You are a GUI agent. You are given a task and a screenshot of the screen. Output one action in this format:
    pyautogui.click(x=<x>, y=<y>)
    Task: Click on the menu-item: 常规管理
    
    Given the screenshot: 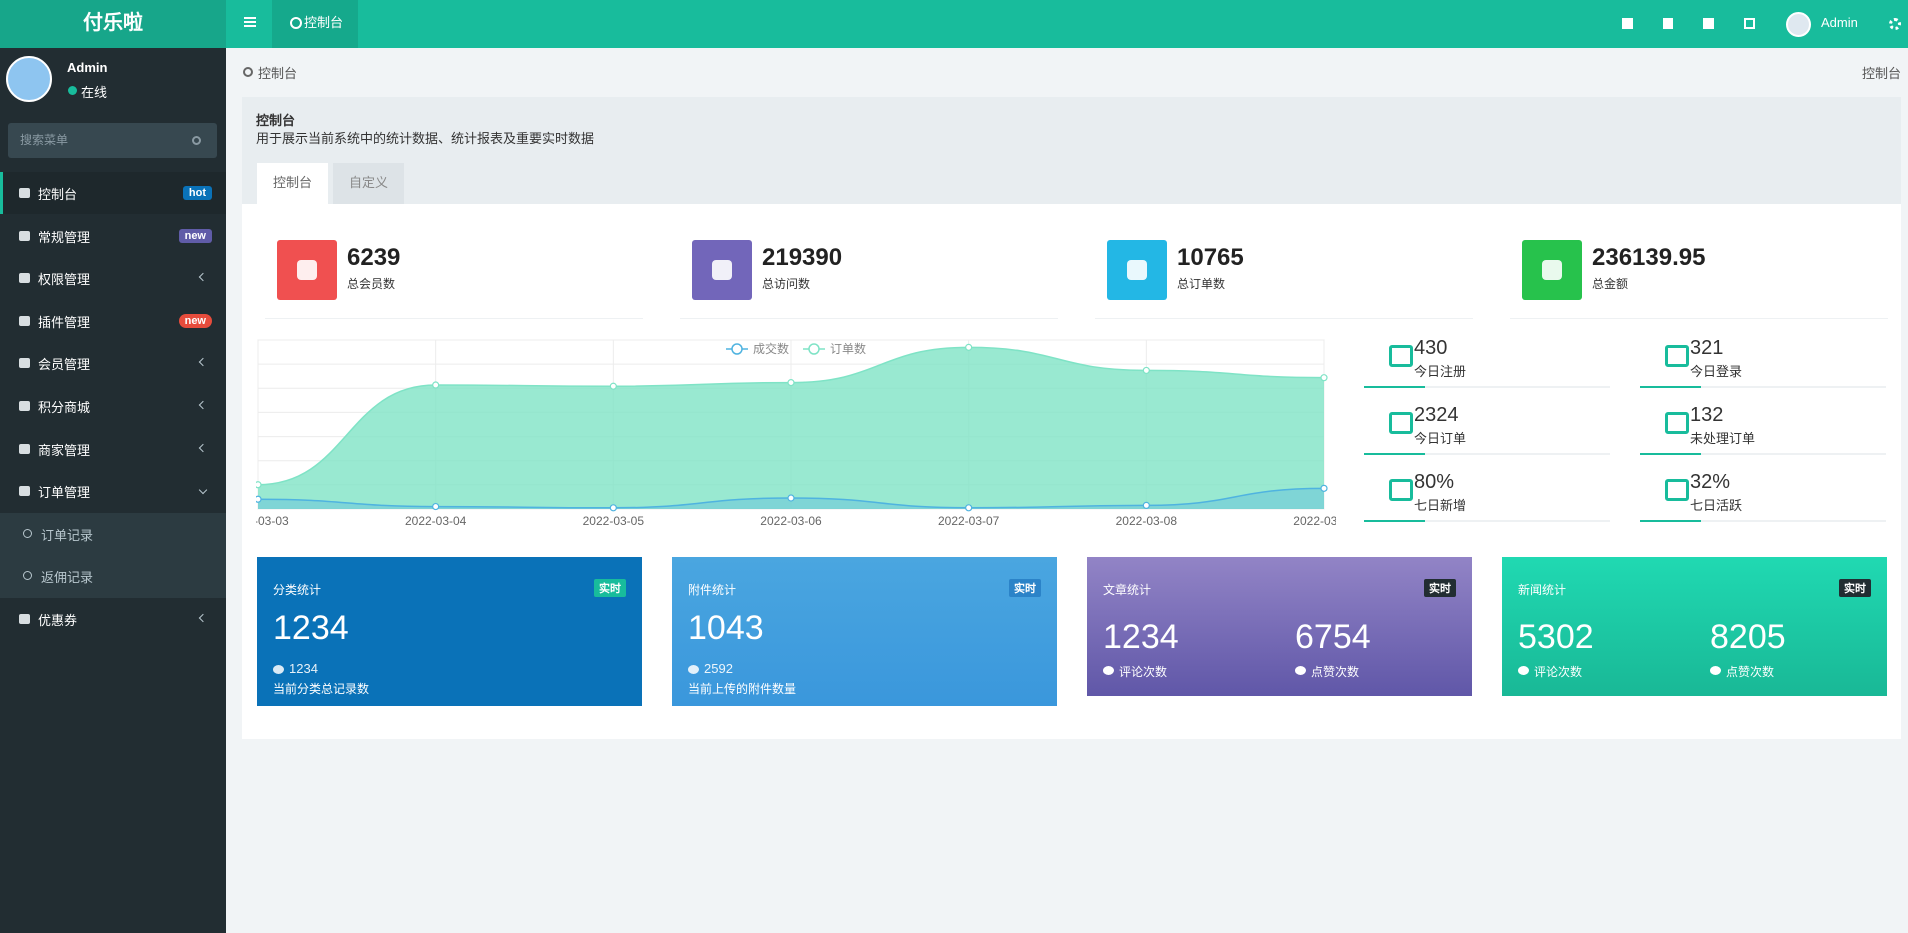 What is the action you would take?
    pyautogui.click(x=64, y=237)
    